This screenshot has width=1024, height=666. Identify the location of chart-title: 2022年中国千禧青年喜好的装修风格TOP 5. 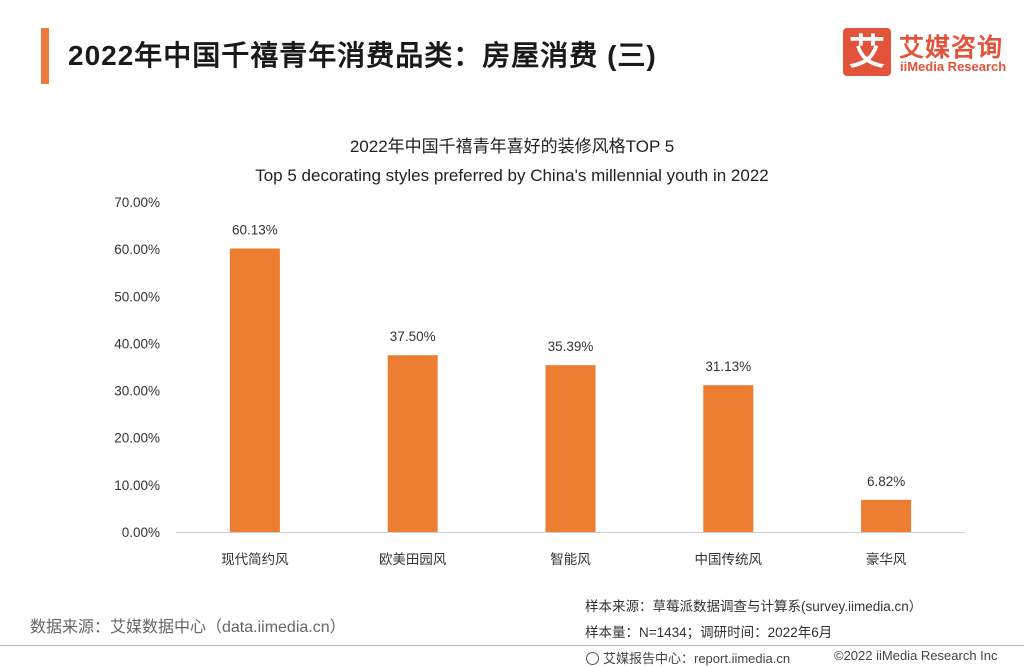
(512, 146).